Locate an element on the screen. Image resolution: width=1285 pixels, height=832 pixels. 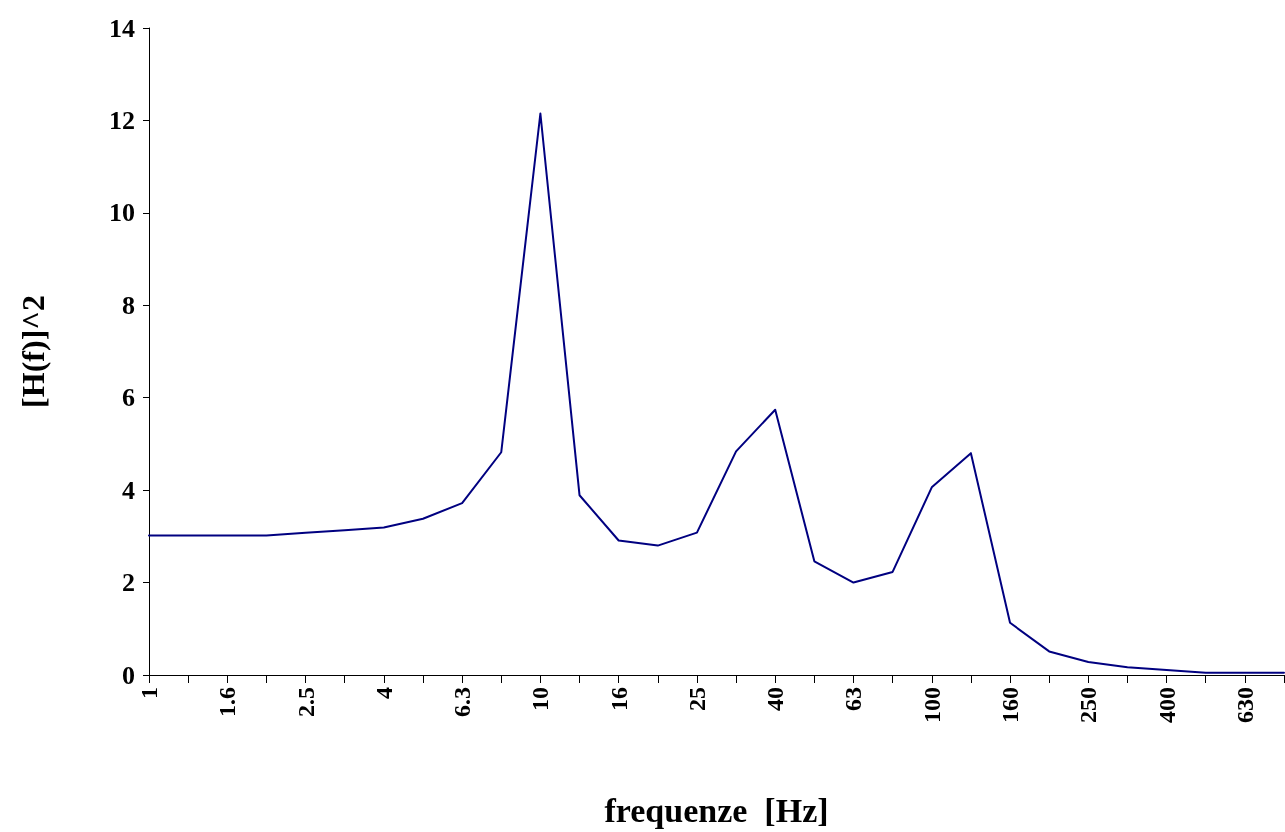
x-tick-label: 40 is located at coordinates (775, 699).